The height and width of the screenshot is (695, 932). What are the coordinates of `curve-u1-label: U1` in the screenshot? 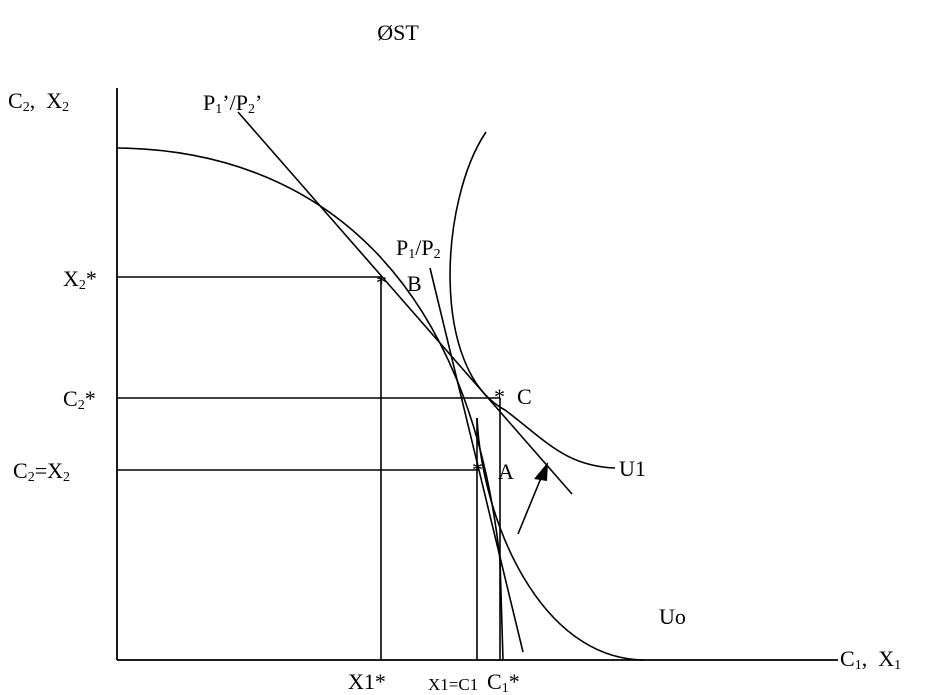 It's located at (632, 468).